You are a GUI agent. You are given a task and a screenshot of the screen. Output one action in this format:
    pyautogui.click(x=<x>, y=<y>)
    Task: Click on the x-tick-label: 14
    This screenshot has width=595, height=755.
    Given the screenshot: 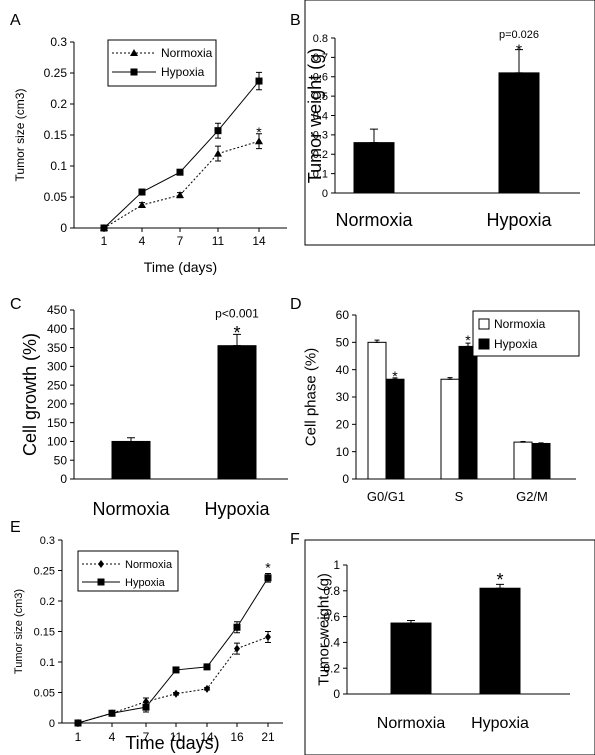 What is the action you would take?
    pyautogui.click(x=259, y=241)
    